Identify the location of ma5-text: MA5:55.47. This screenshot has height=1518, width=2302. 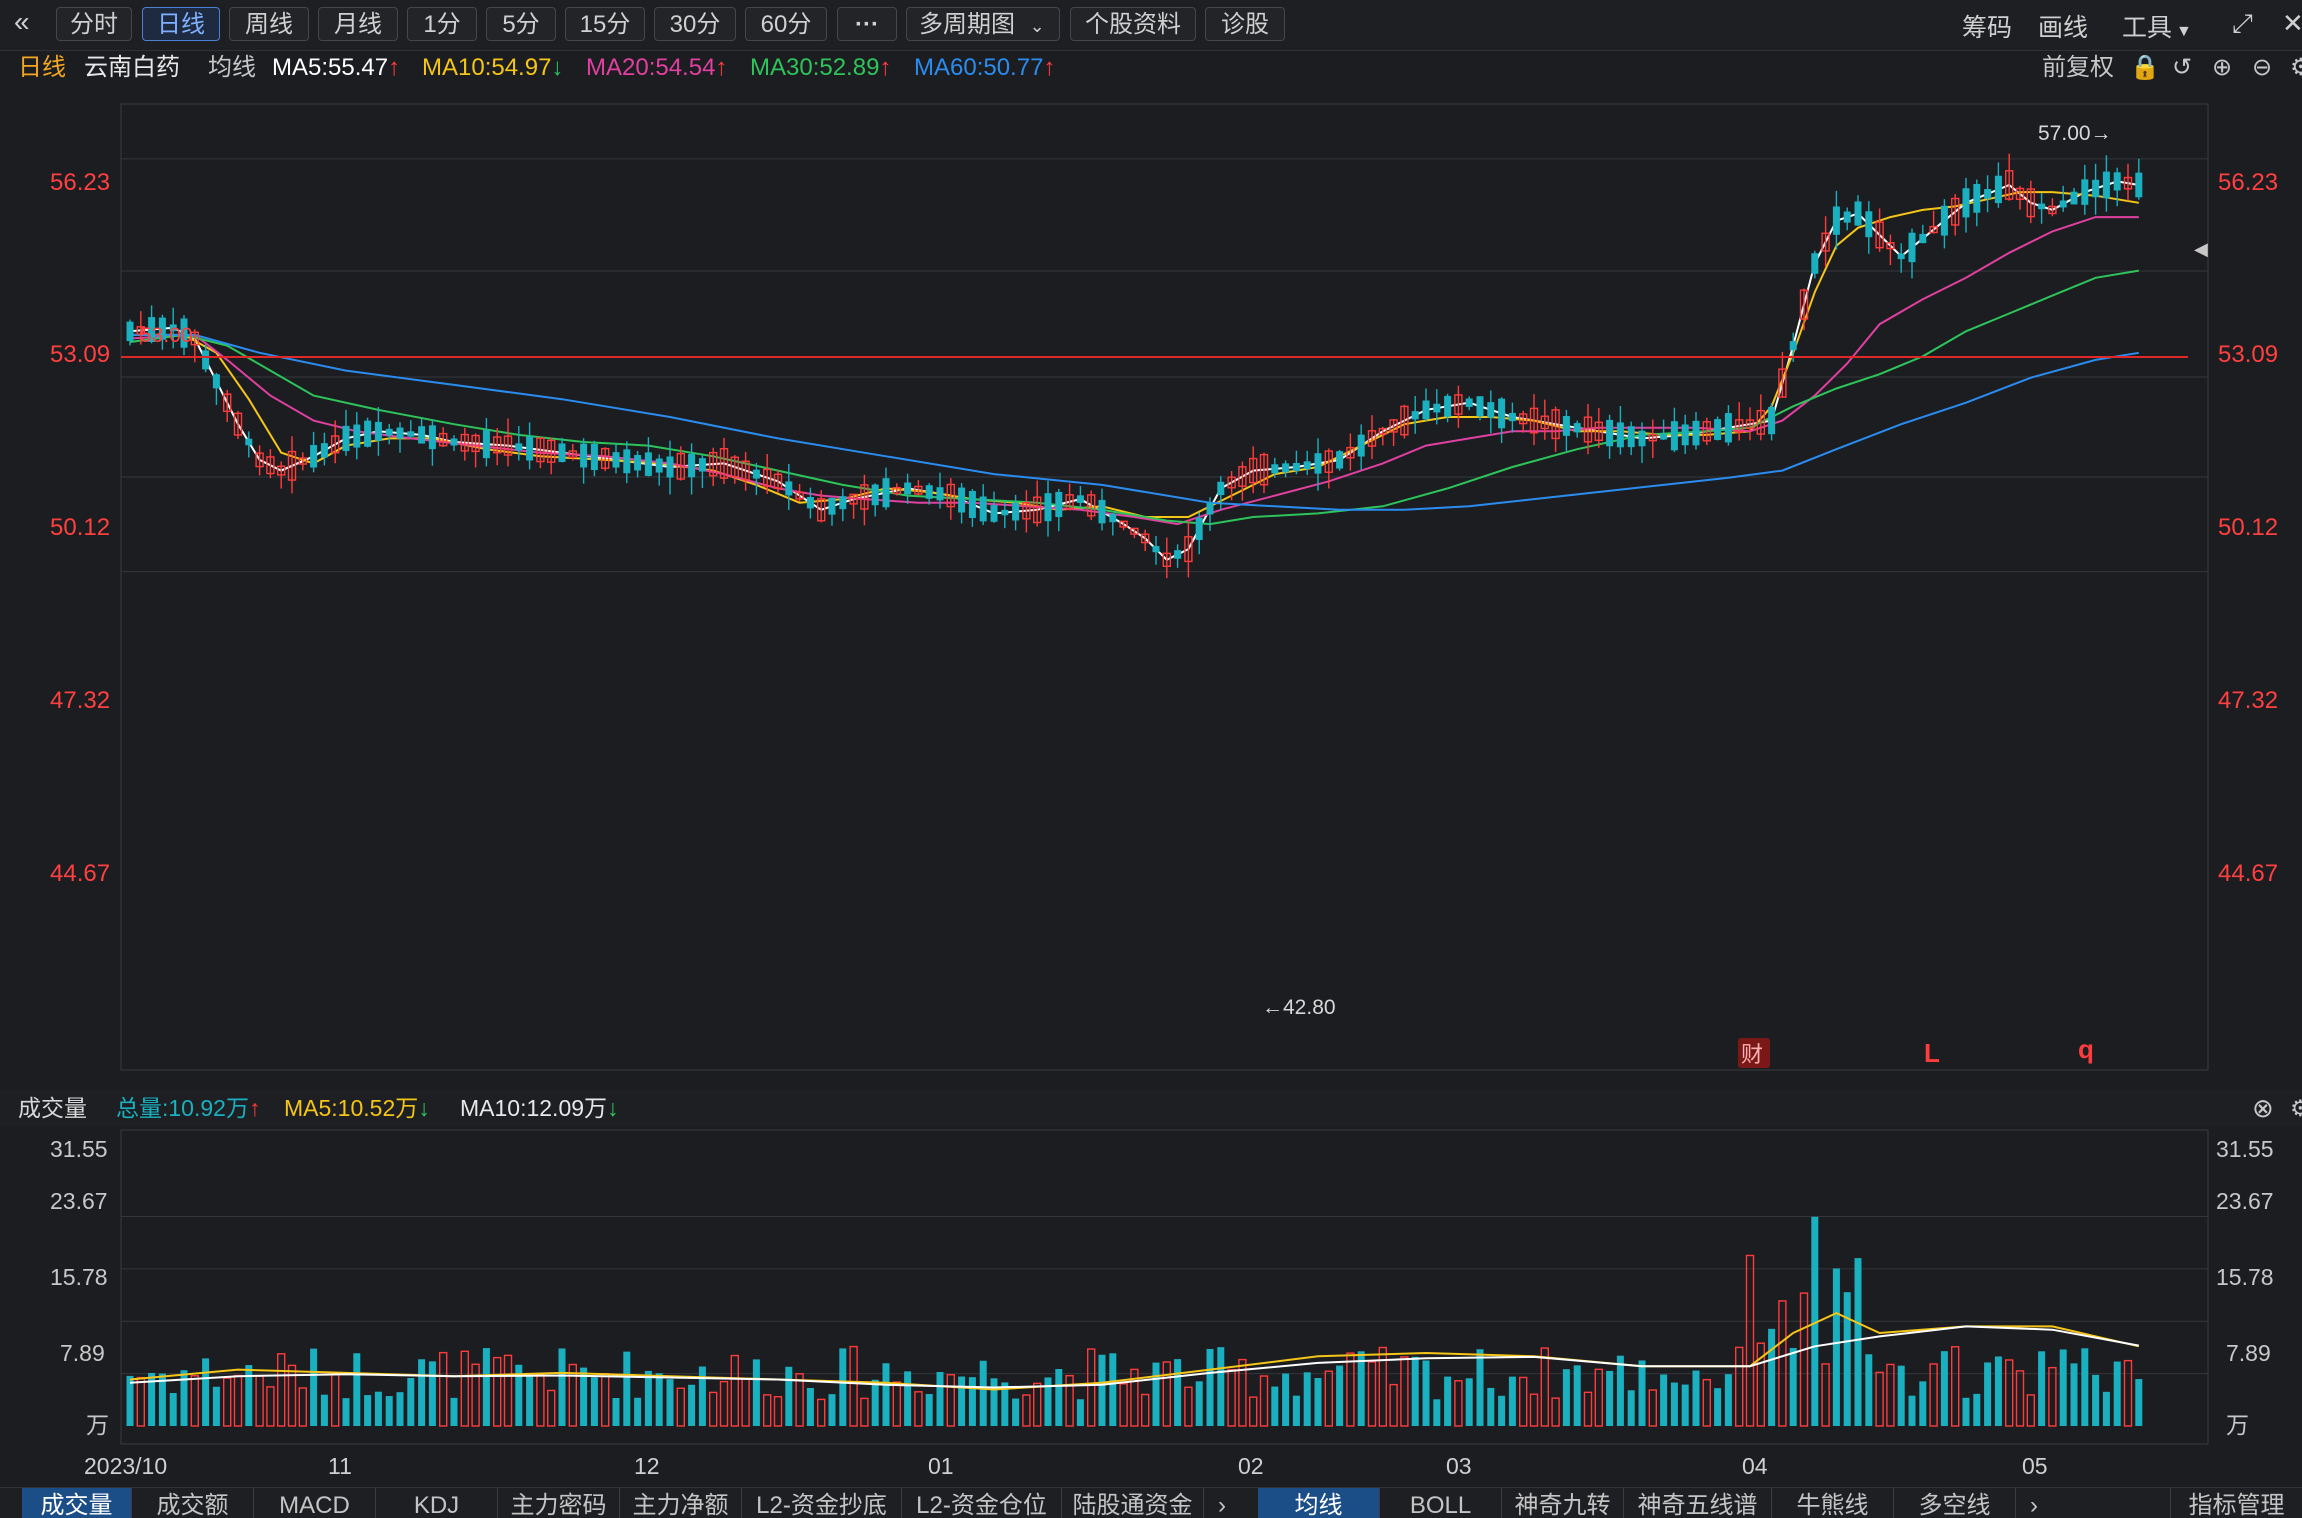
(330, 67).